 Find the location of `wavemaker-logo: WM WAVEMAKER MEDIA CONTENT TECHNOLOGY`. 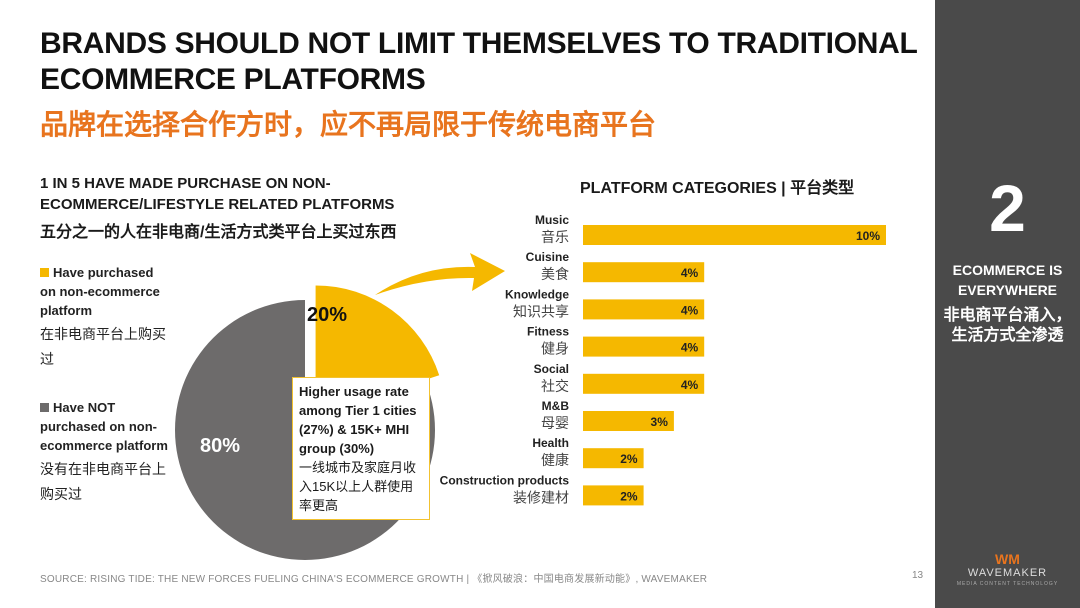

wavemaker-logo: WM WAVEMAKER MEDIA CONTENT TECHNOLOGY is located at coordinates (1007, 570).